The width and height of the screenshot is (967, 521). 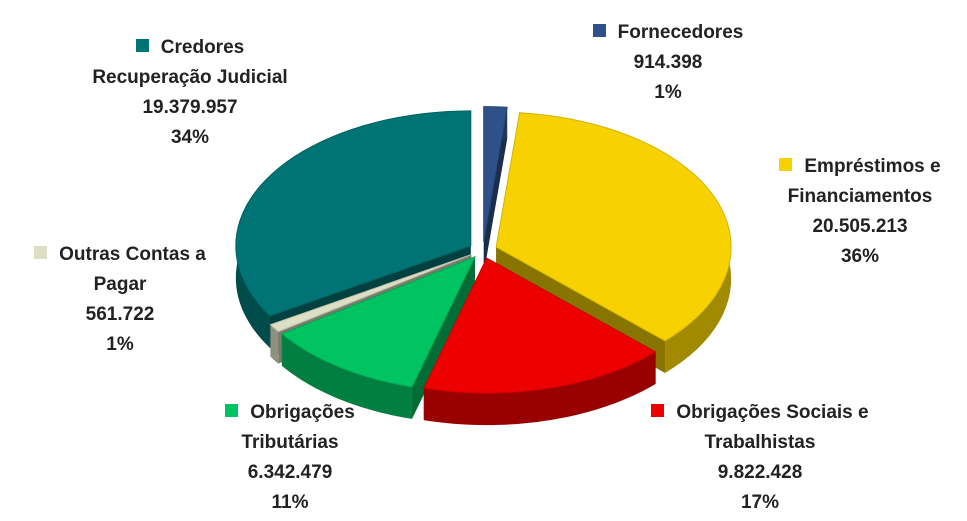 I want to click on value-label: 9.822.428, so click(x=760, y=472).